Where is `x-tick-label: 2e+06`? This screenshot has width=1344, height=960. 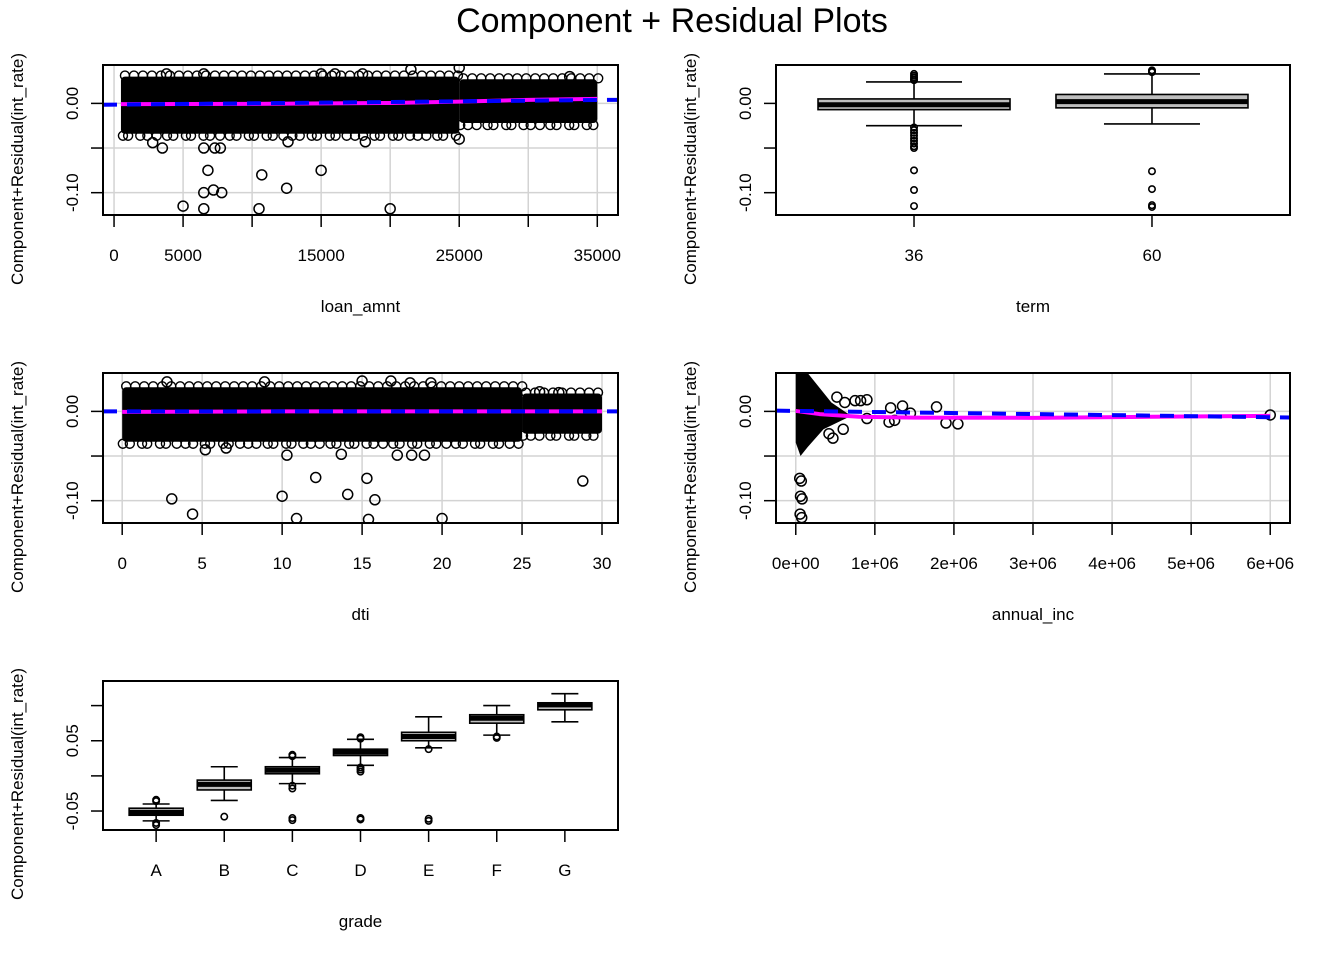
x-tick-label: 2e+06 is located at coordinates (954, 563).